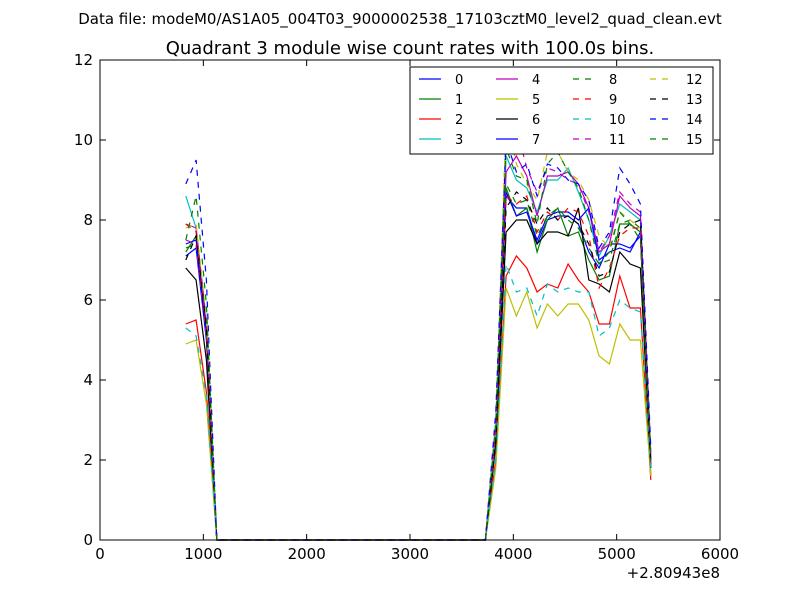 Image resolution: width=800 pixels, height=600 pixels. Describe the element at coordinates (720, 554) in the screenshot. I see `x-tick-label-6: 6000` at that location.